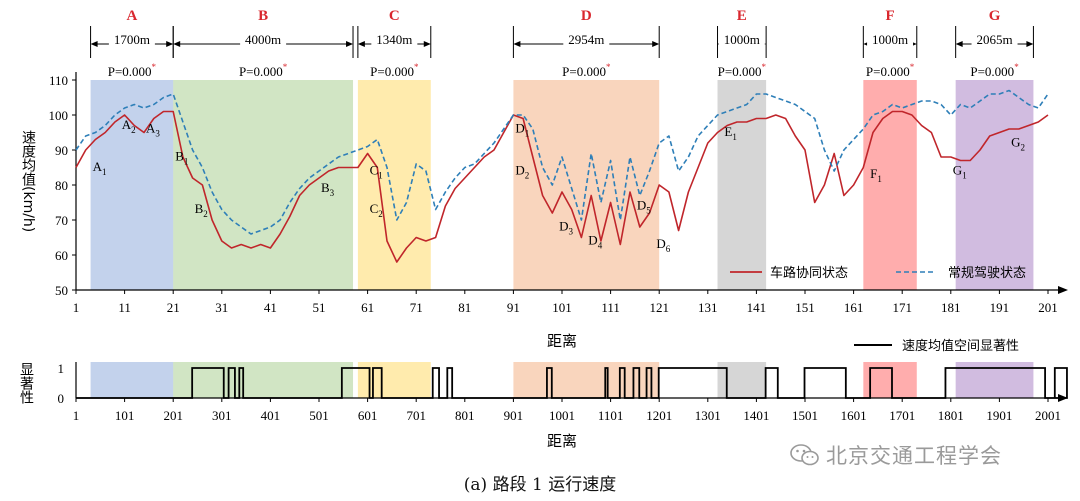 The height and width of the screenshot is (501, 1080). I want to click on y-tick-label: 80, so click(61, 185).